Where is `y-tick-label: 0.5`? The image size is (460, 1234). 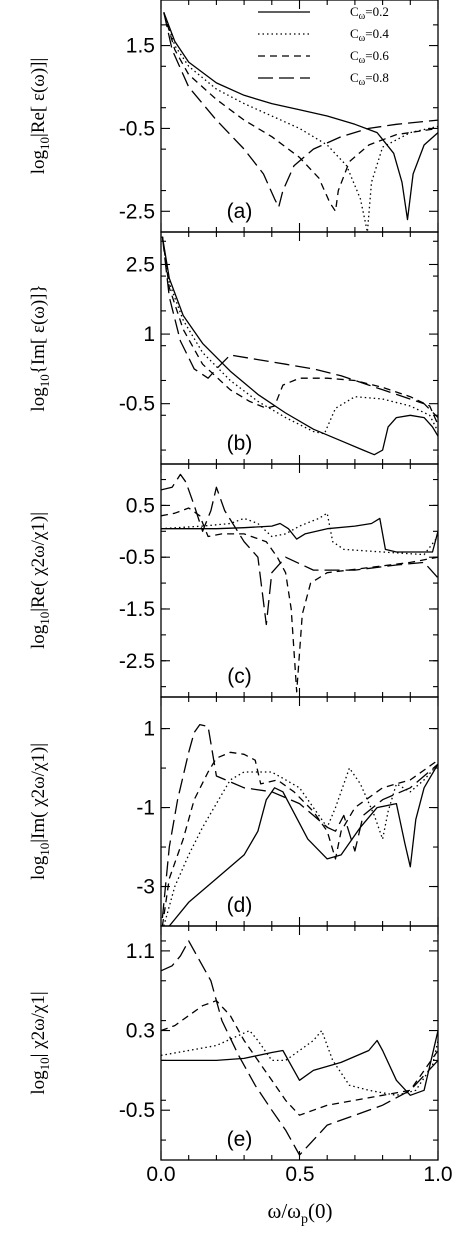
y-tick-label: 0.5 is located at coordinates (140, 505).